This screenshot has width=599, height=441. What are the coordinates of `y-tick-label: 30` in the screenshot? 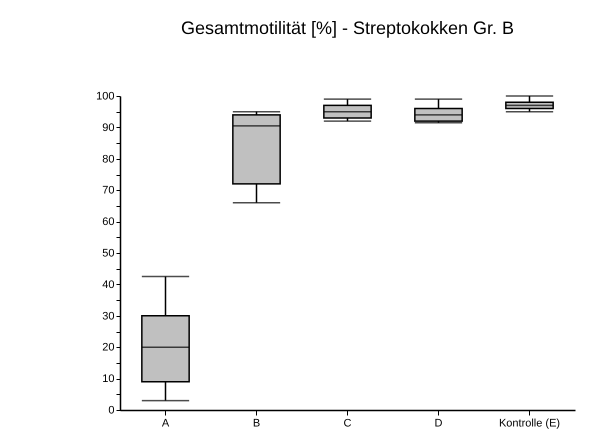 It's located at (108, 316).